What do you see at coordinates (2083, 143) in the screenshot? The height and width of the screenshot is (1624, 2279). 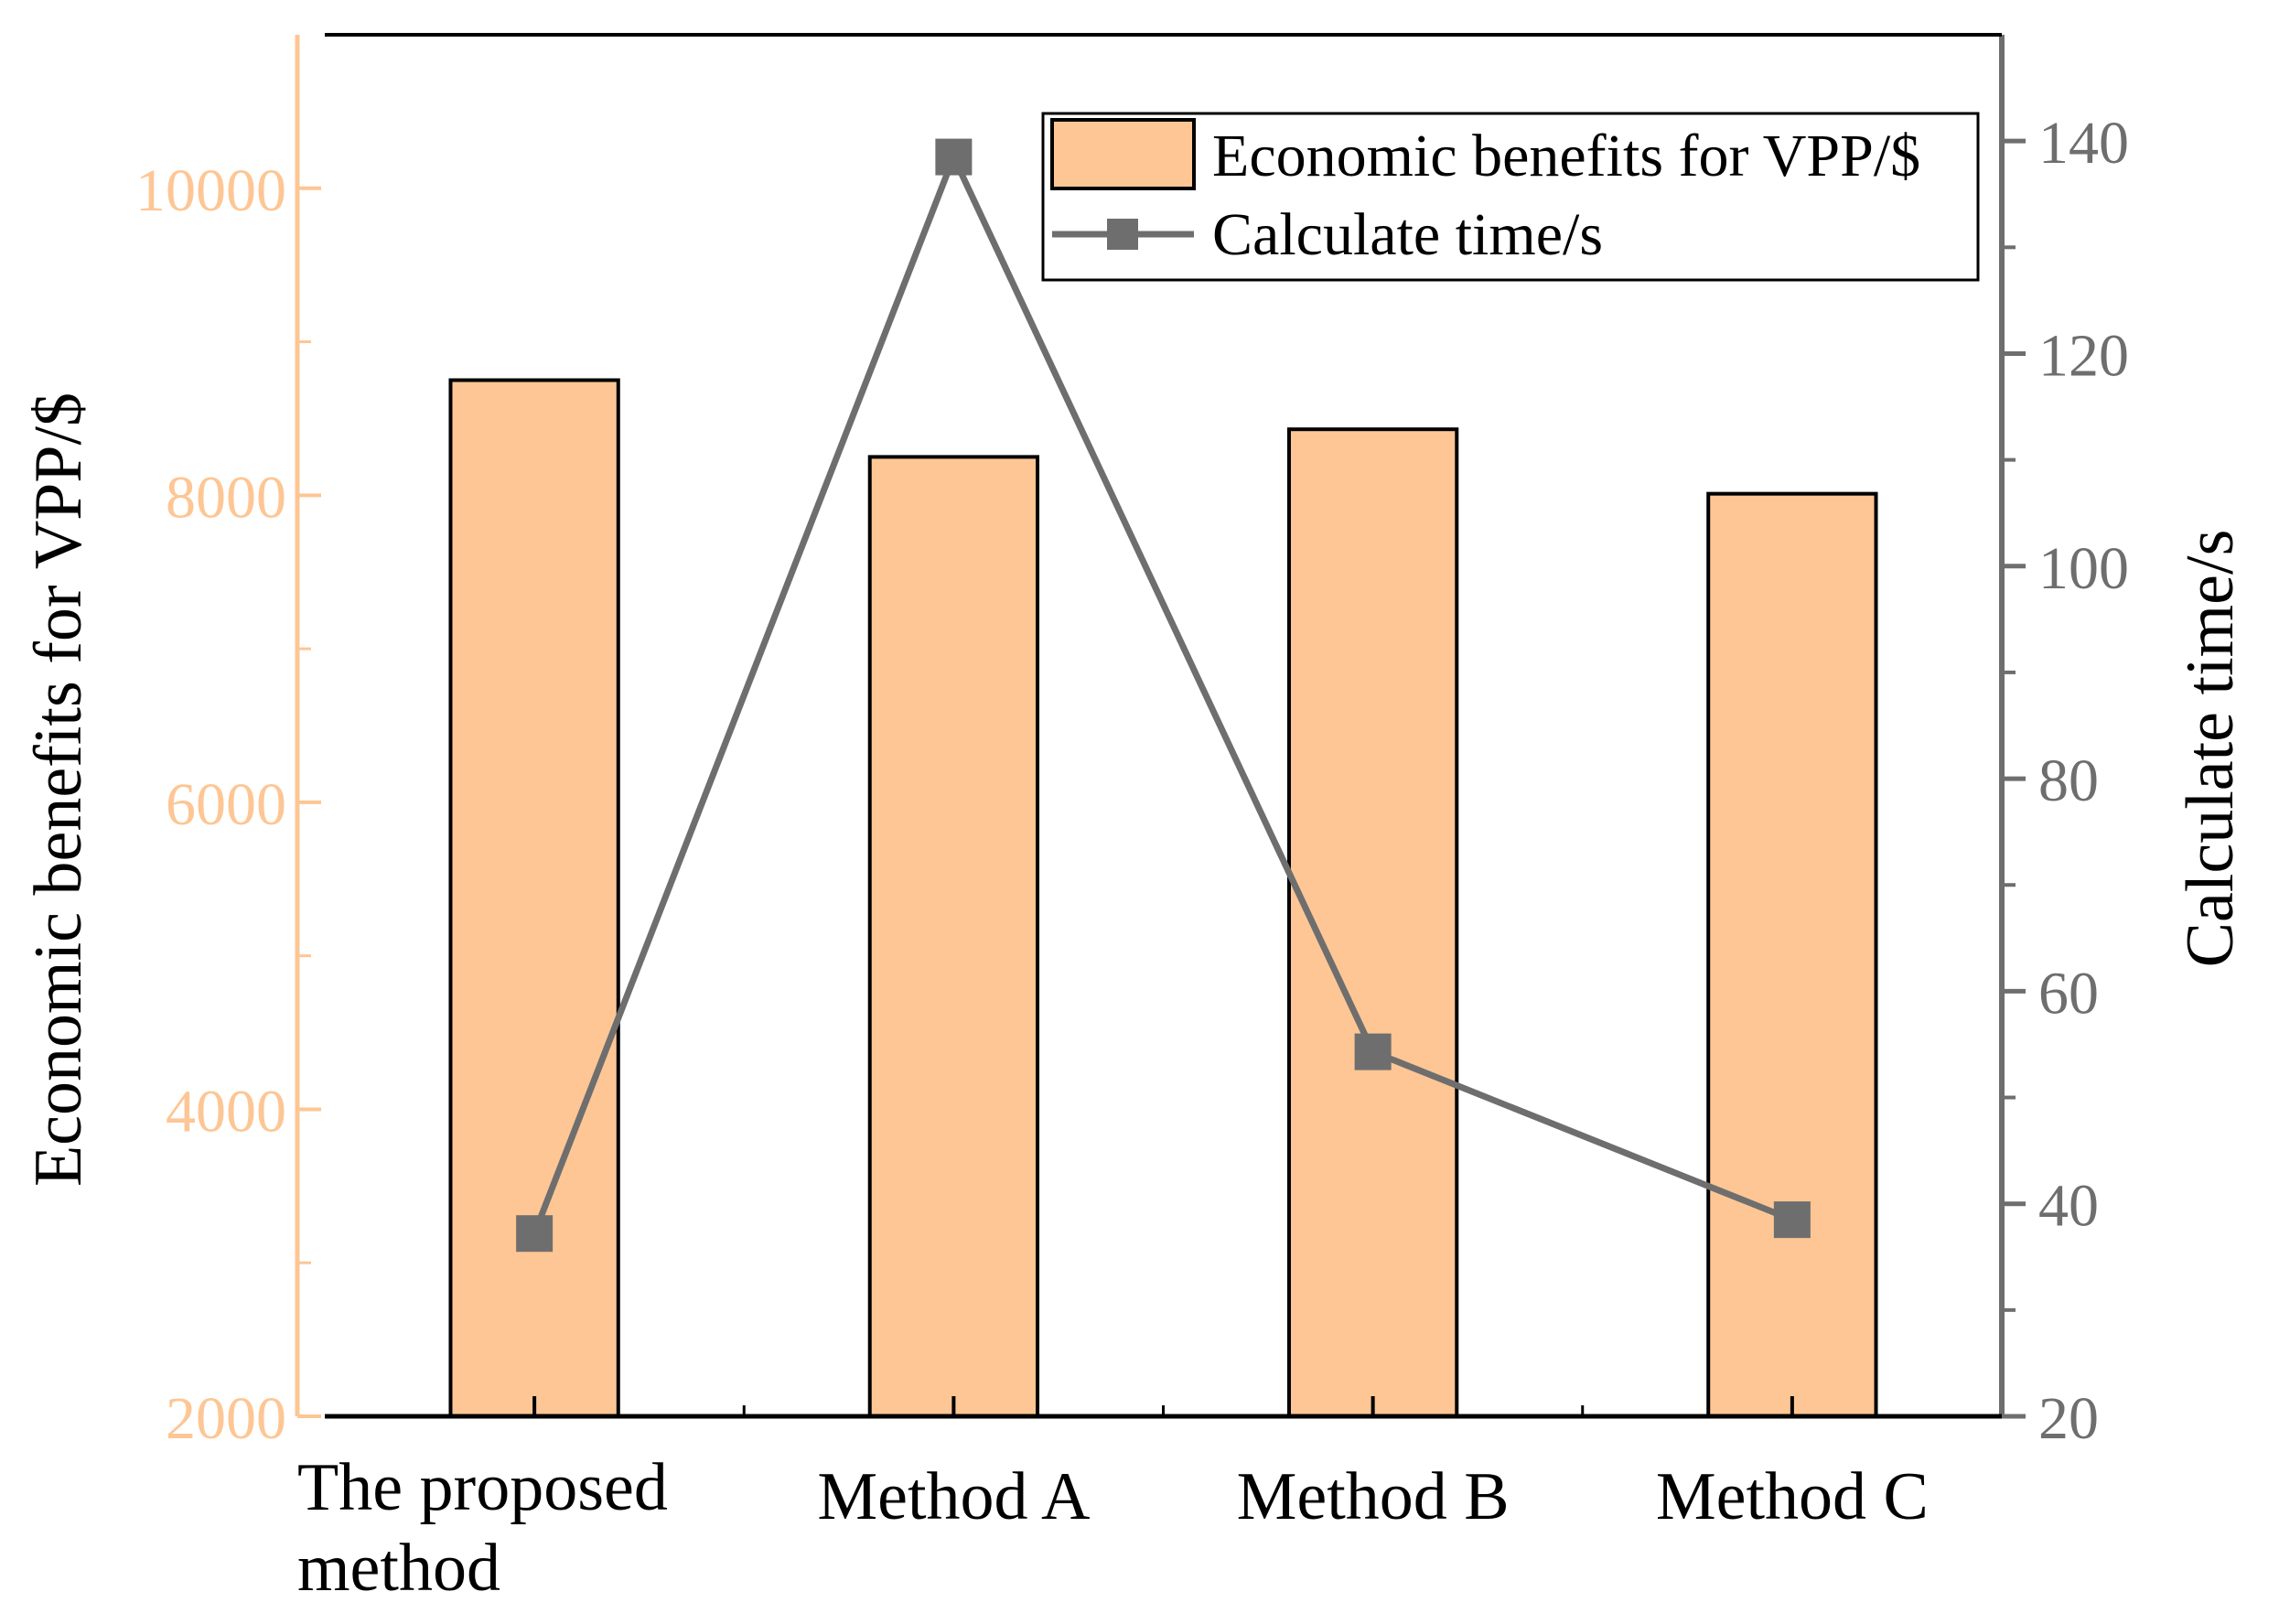 I see `right-tick-label: 140` at bounding box center [2083, 143].